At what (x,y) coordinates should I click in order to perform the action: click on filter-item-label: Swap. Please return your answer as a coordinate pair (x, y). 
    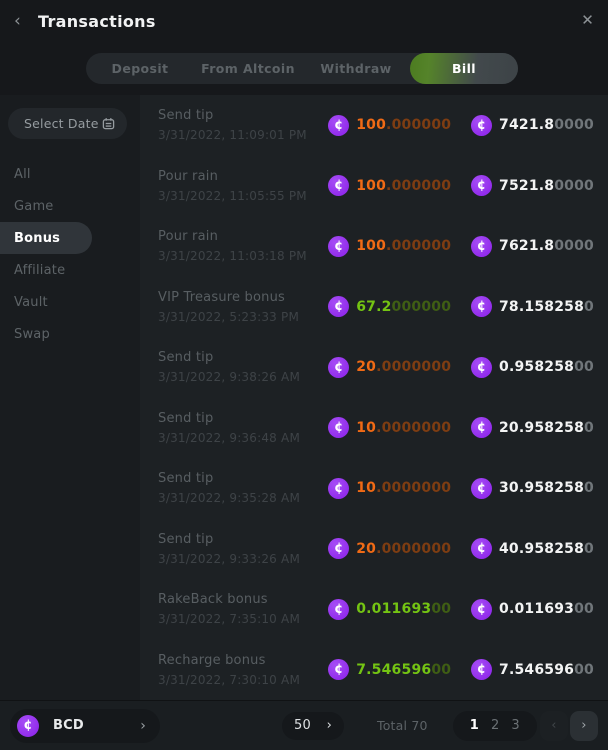
    Looking at the image, I should click on (32, 334).